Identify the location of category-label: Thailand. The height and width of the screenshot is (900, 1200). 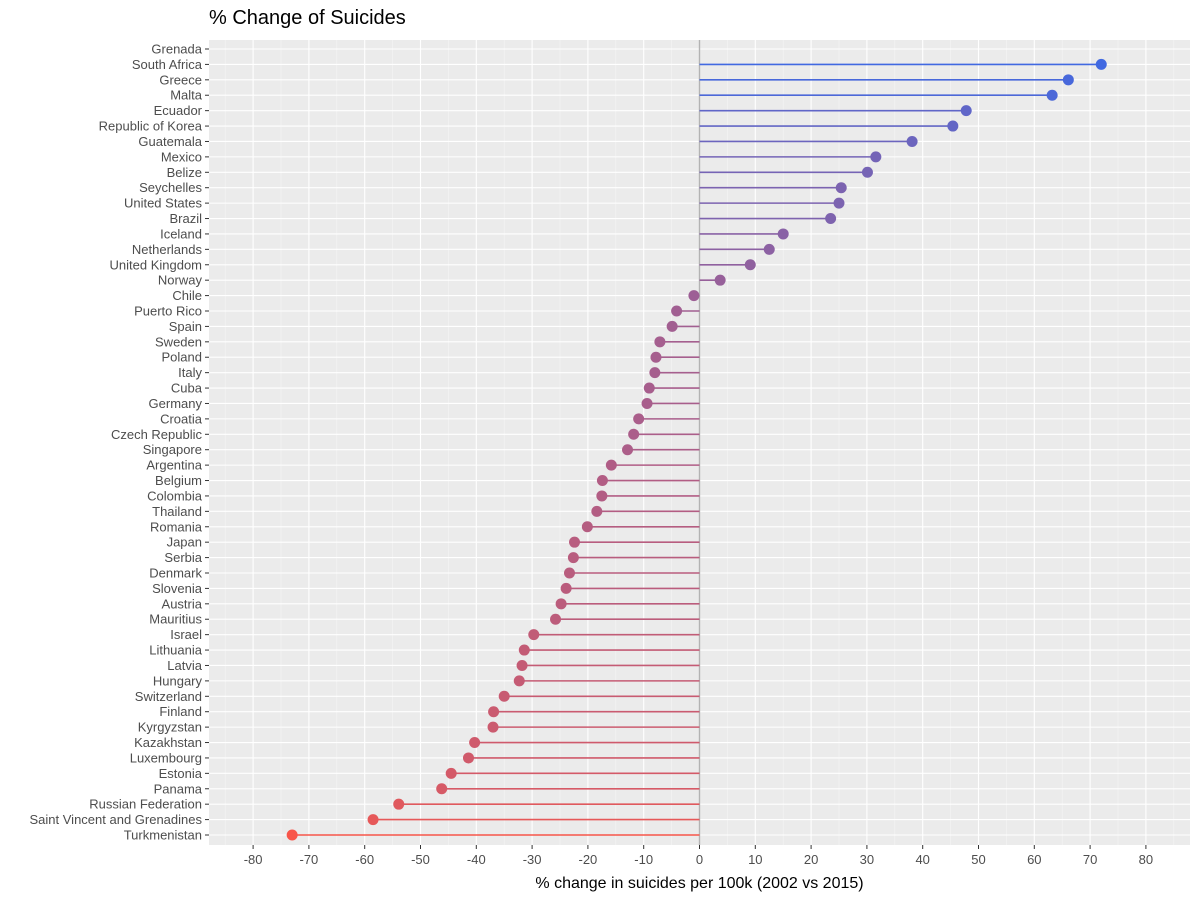
(177, 511).